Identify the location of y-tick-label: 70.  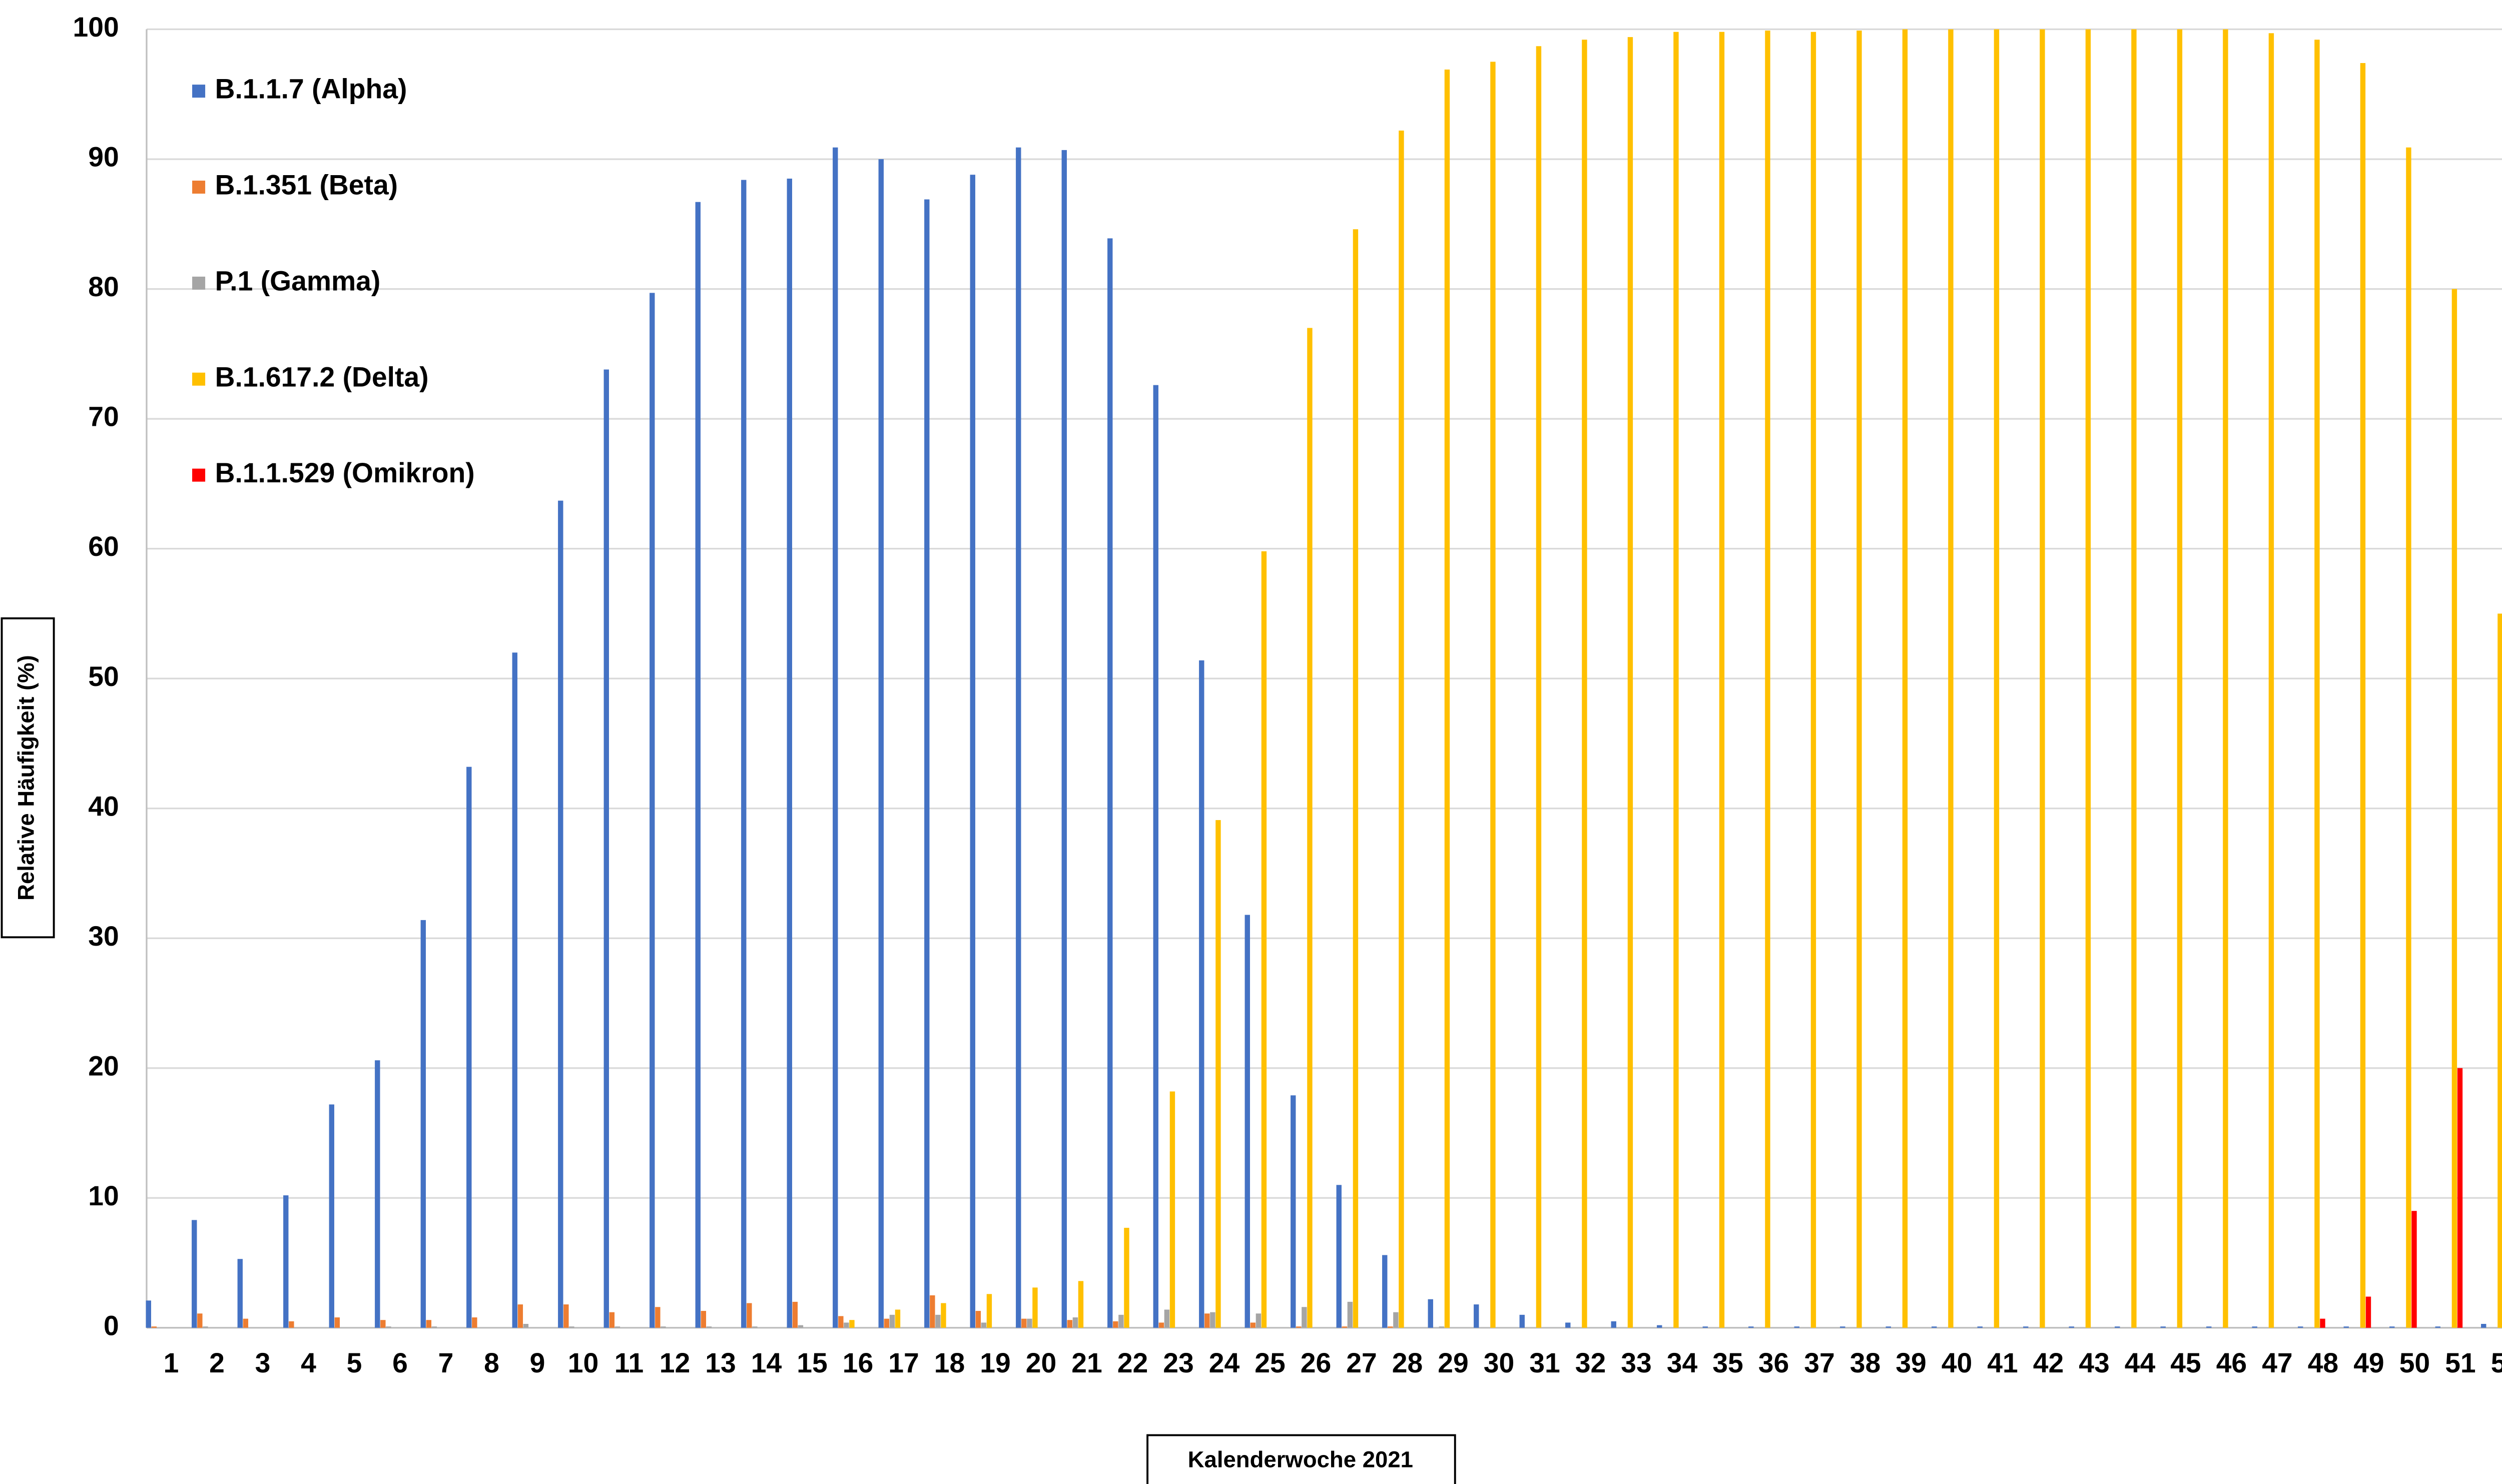
(103, 416).